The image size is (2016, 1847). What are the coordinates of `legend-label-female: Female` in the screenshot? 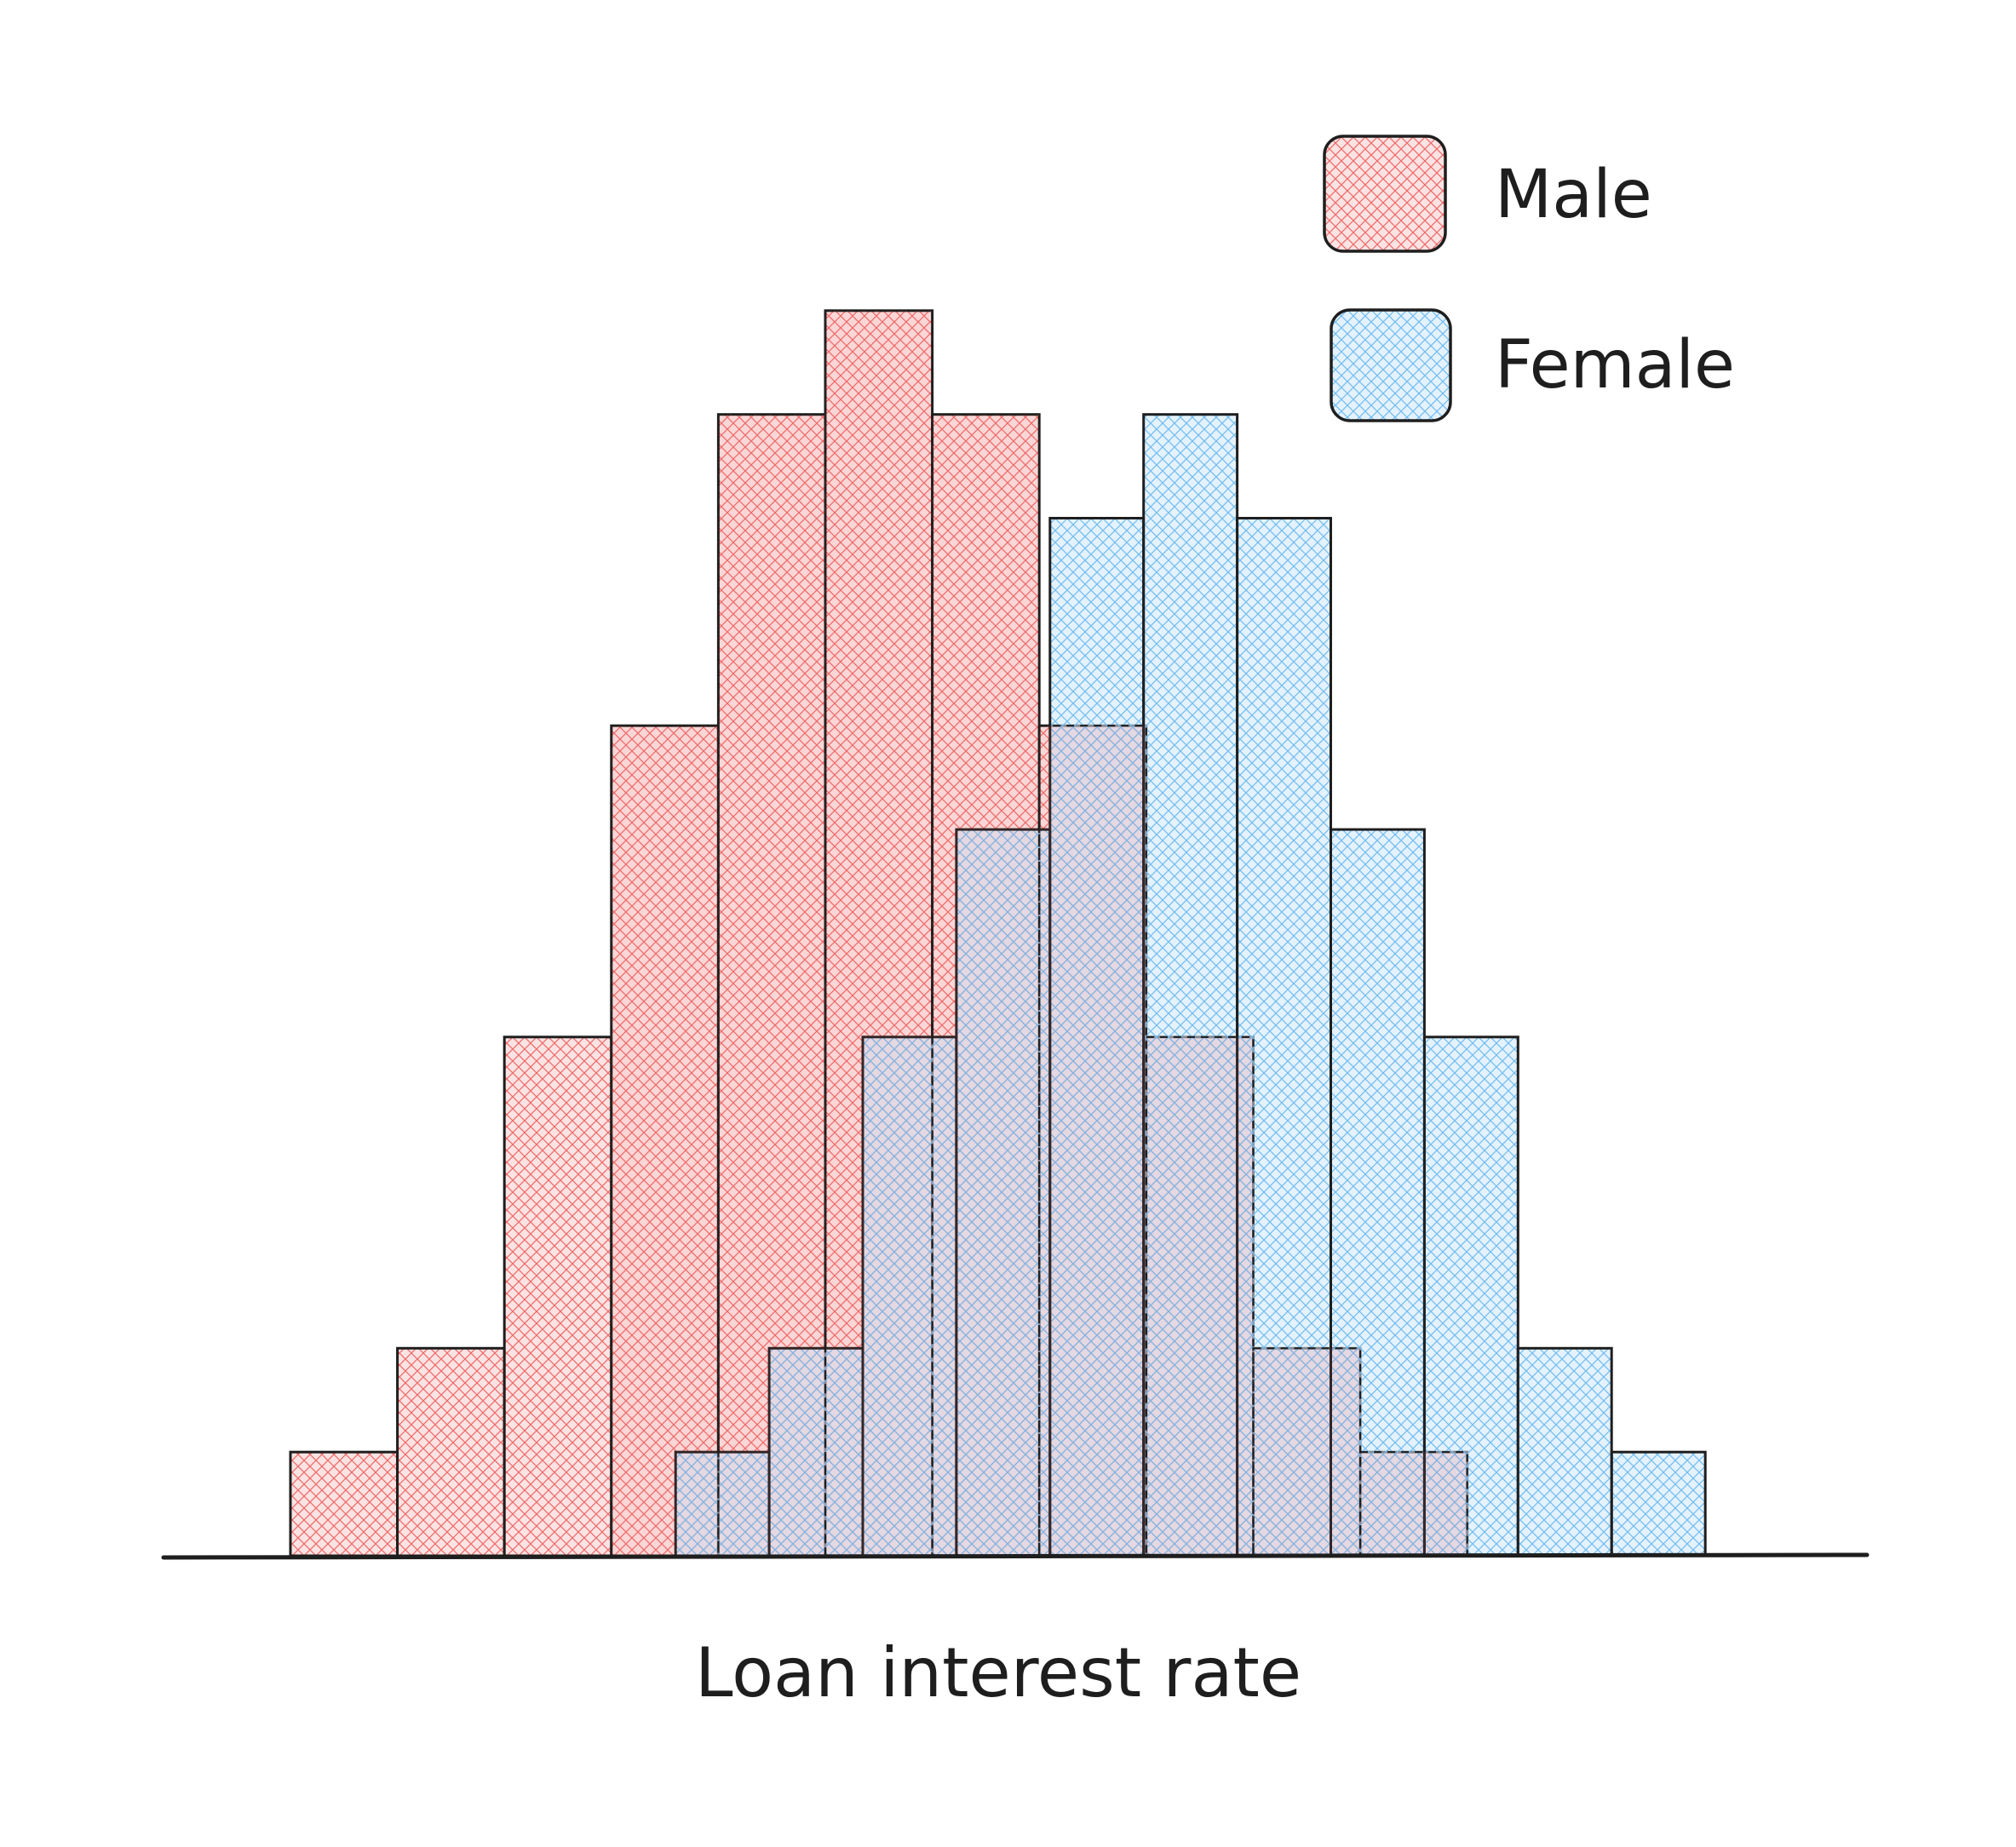 It's located at (1615, 365).